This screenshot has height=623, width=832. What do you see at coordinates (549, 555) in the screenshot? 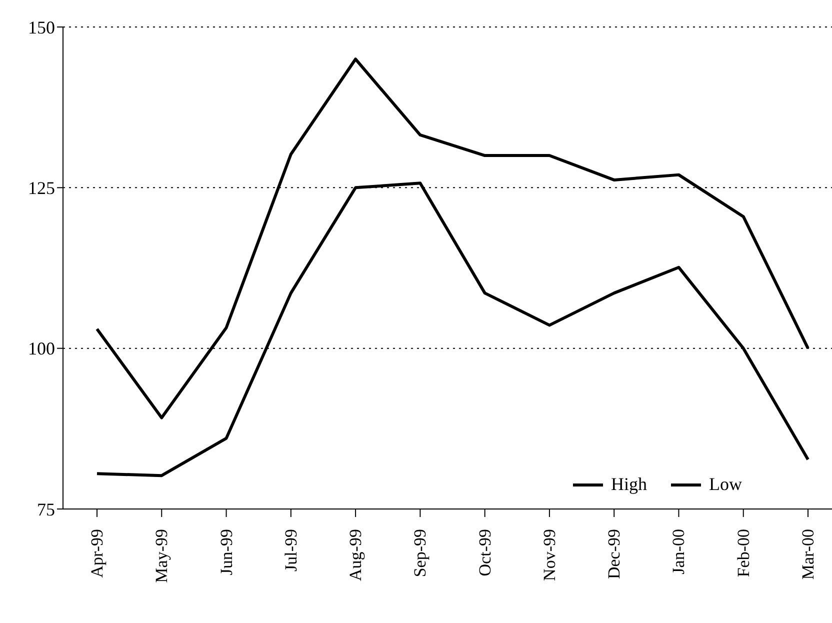
I see `x-tick-label: Nov-99` at bounding box center [549, 555].